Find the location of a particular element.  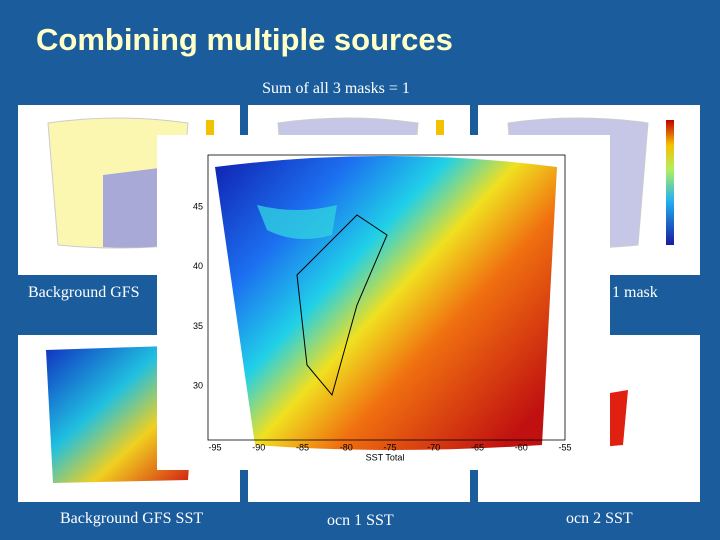

x-tick-label: -65 is located at coordinates (477, 447).